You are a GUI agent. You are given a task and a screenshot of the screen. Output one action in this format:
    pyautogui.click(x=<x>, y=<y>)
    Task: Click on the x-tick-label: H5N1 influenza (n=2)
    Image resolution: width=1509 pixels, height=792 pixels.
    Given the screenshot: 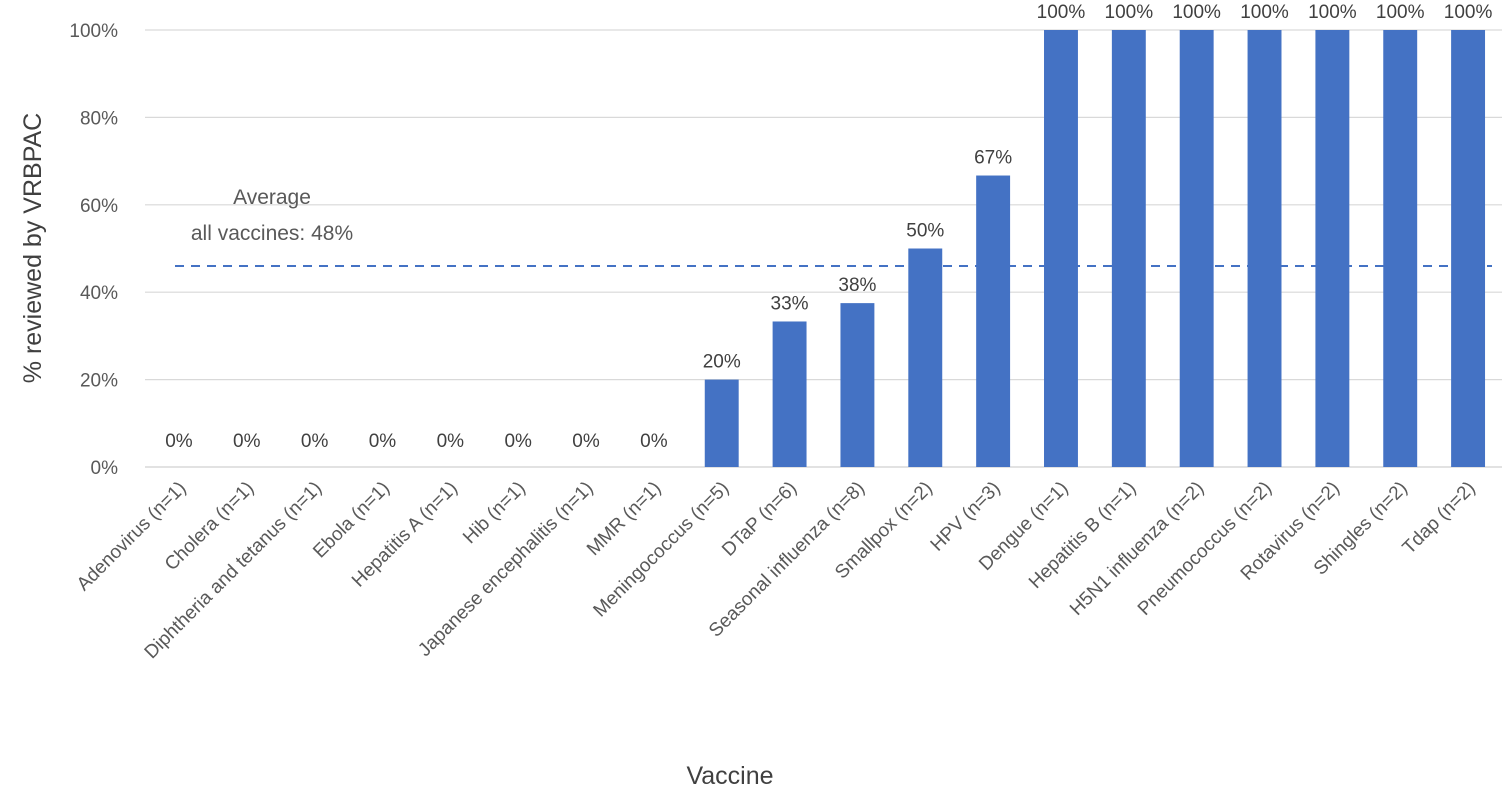 What is the action you would take?
    pyautogui.click(x=1137, y=549)
    